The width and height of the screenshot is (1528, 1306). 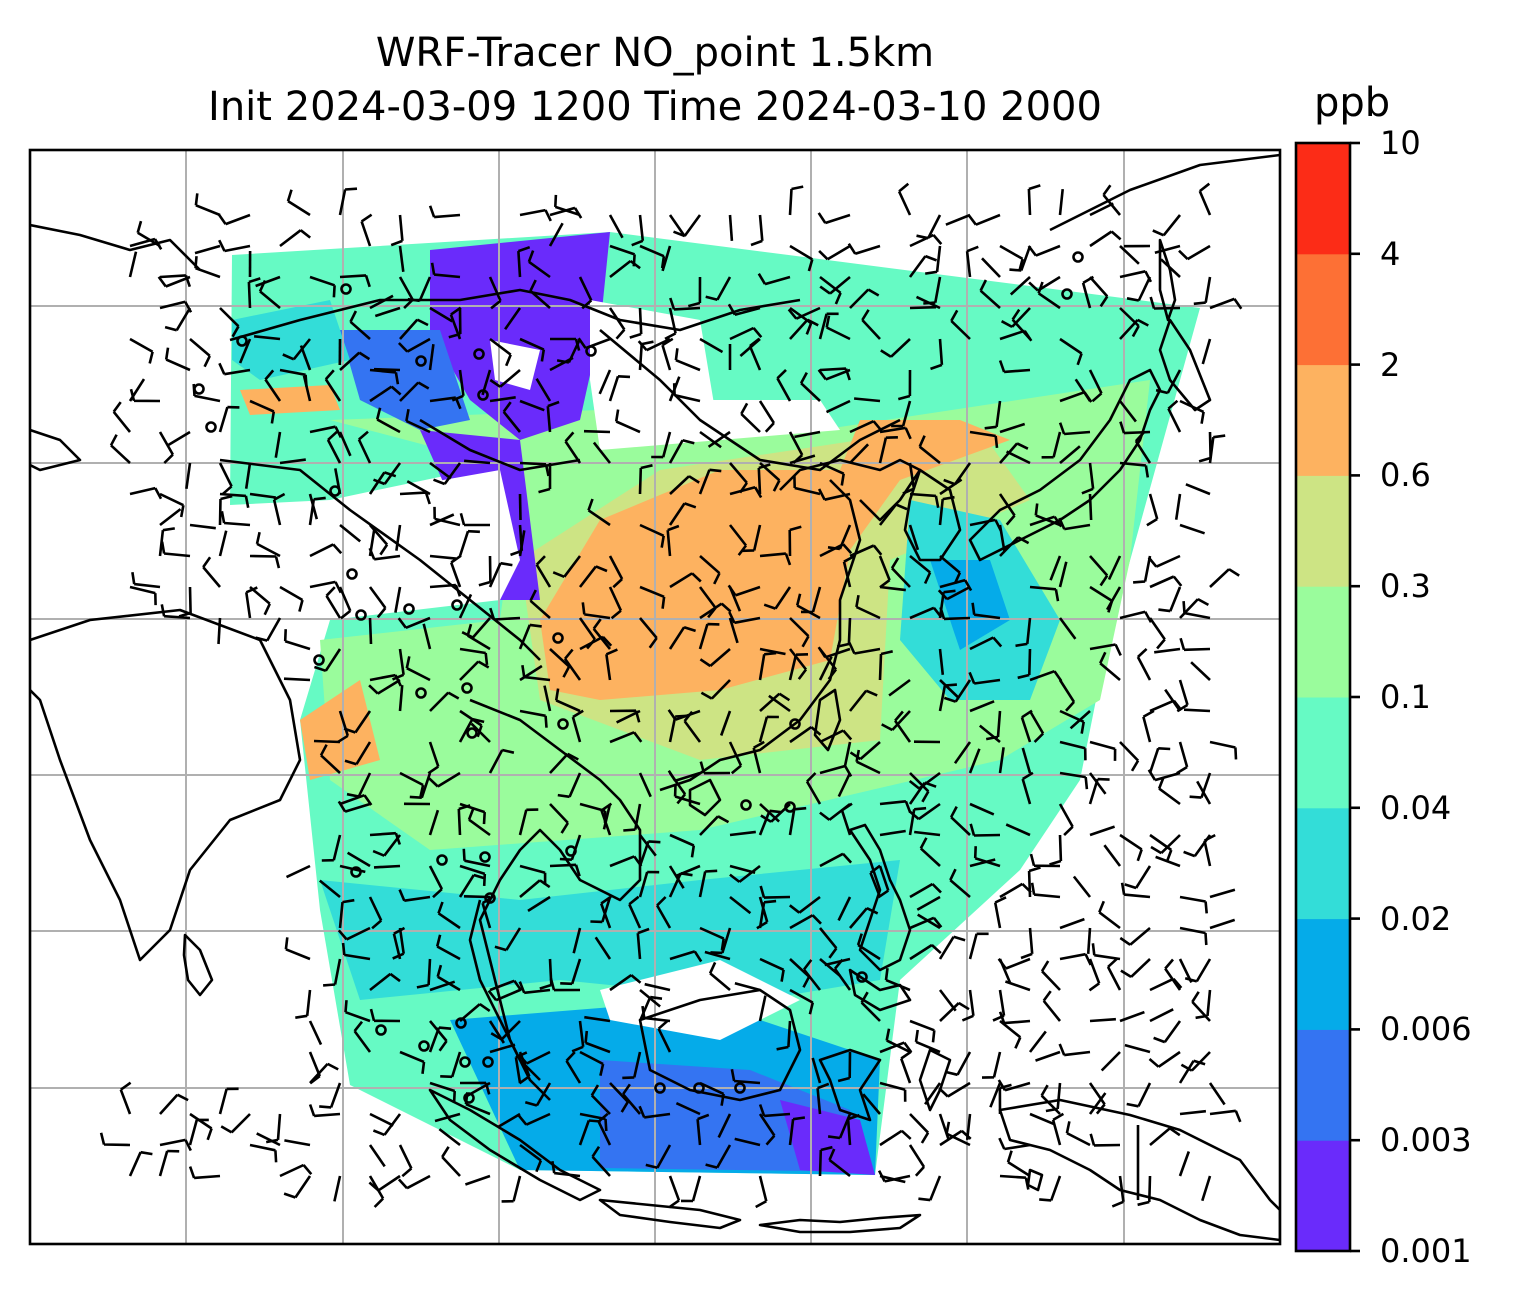 What do you see at coordinates (1185, 365) in the screenshot?
I see `coastline-hokkaido` at bounding box center [1185, 365].